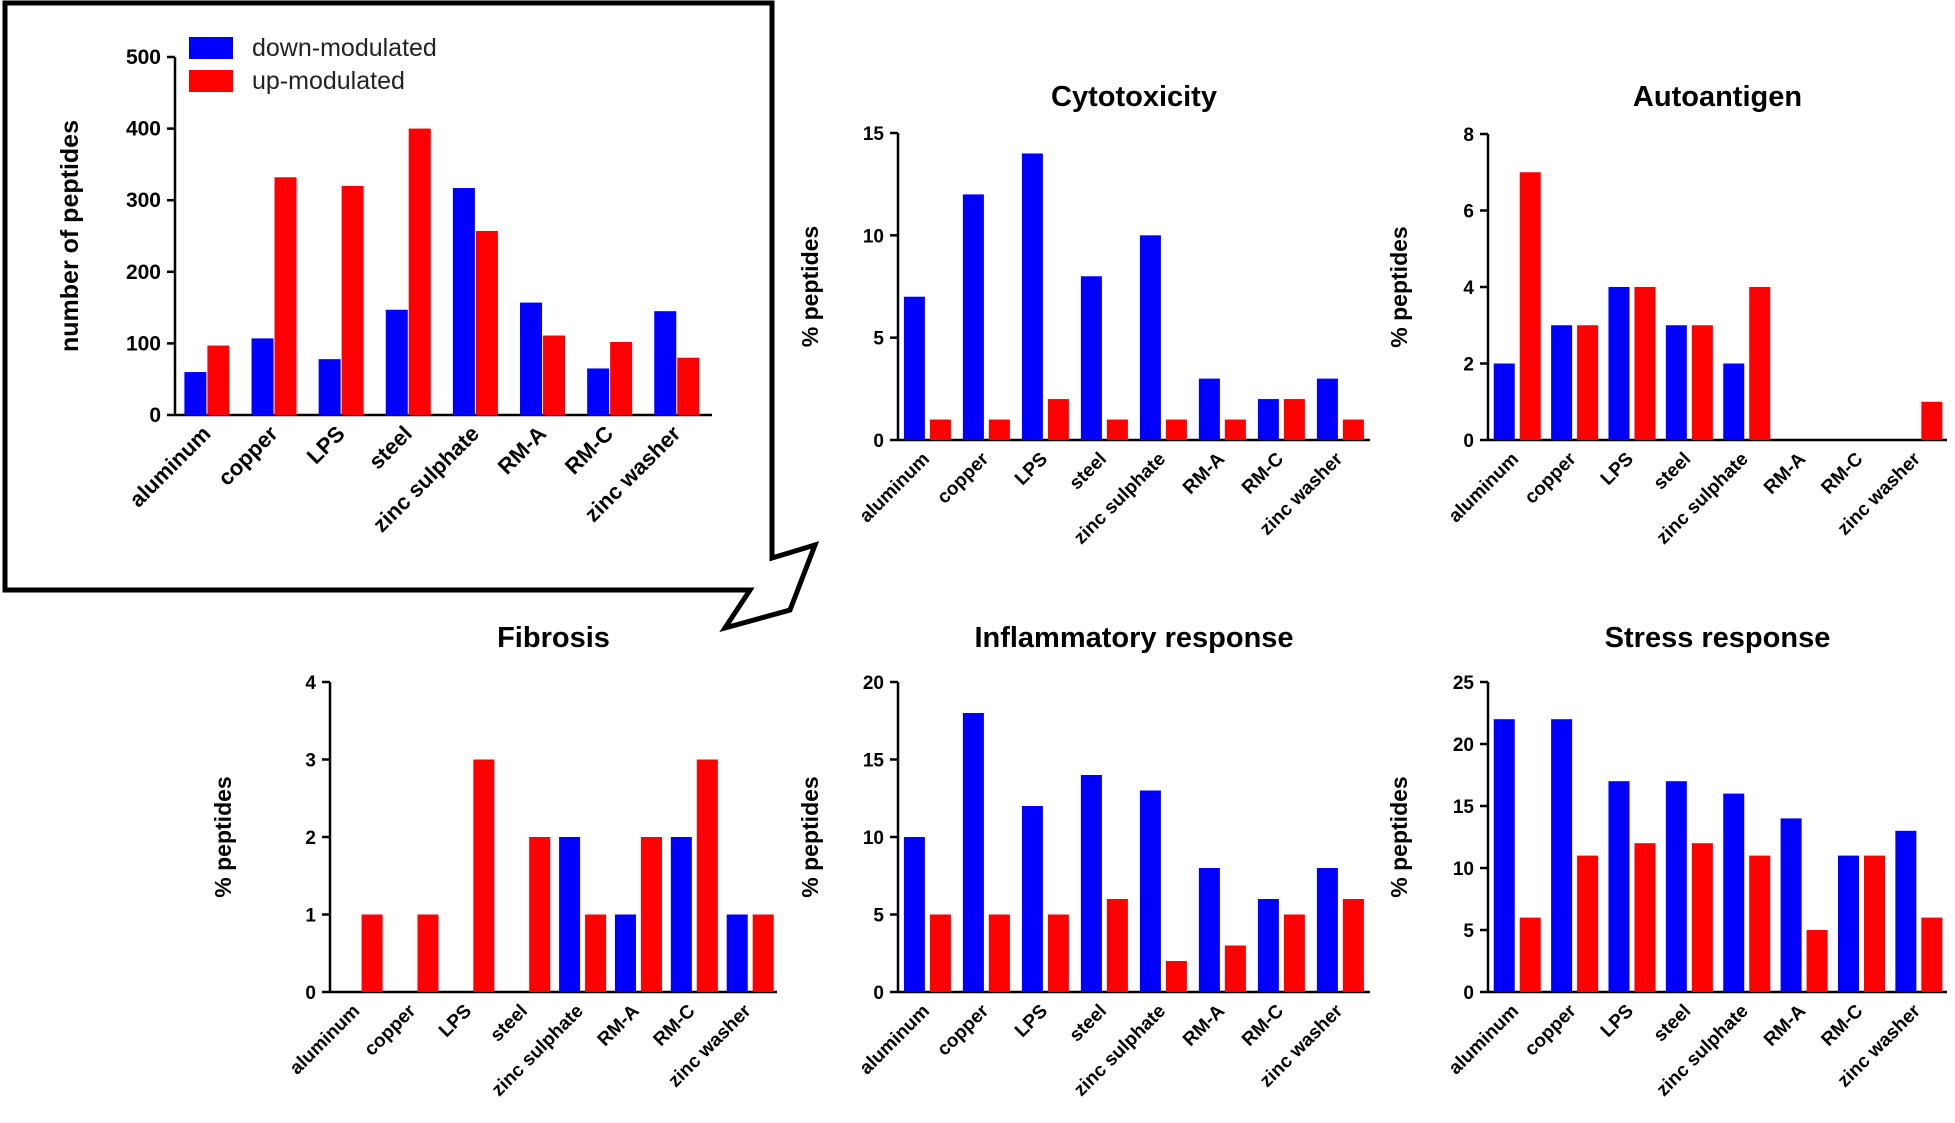 The height and width of the screenshot is (1123, 1955). I want to click on y-tick-label: 500, so click(143, 57).